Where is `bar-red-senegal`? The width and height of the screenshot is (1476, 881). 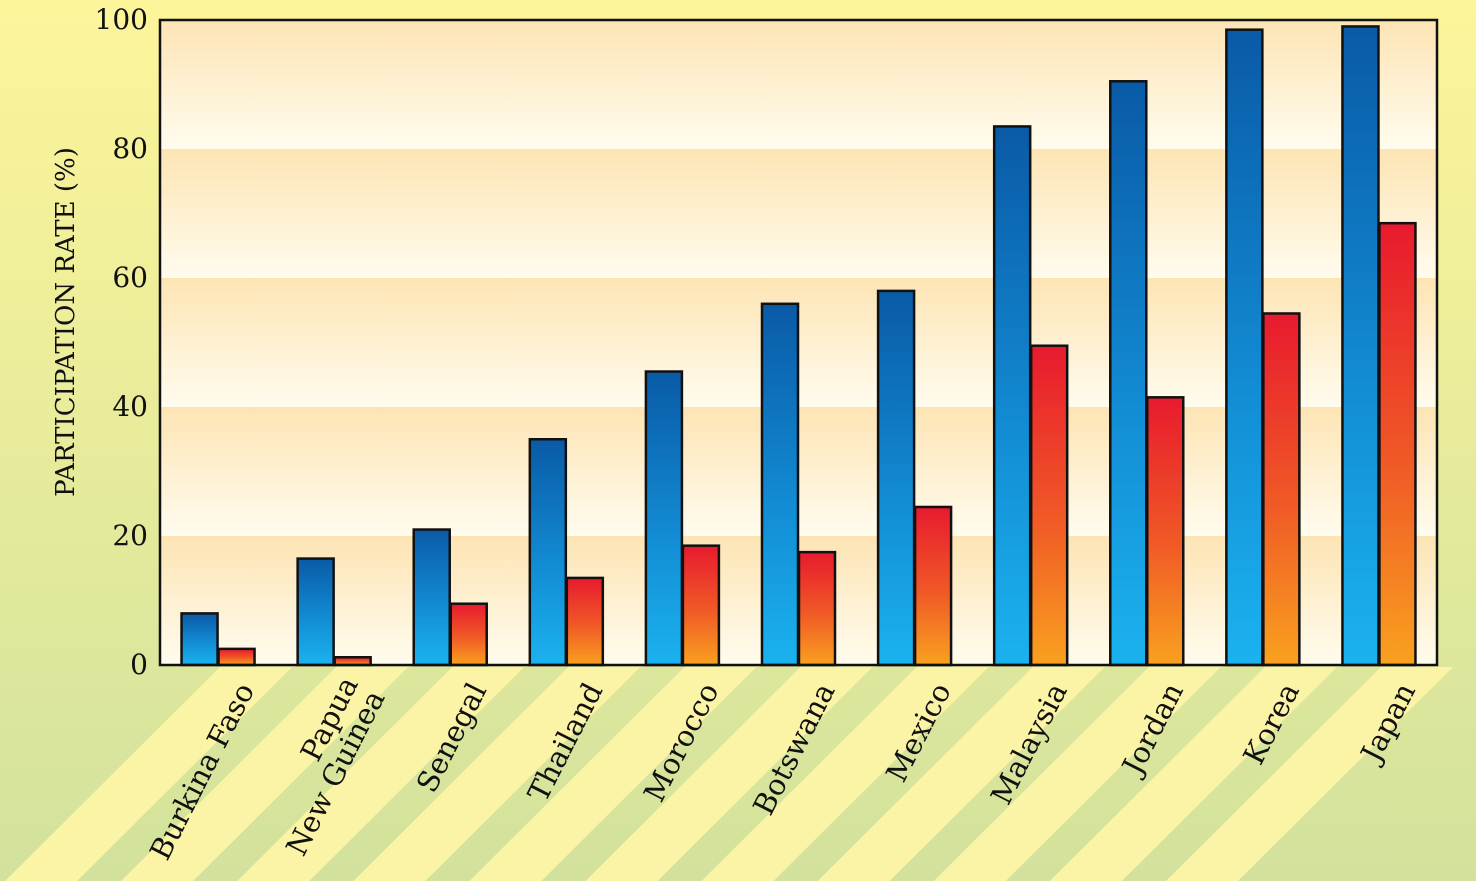 bar-red-senegal is located at coordinates (468, 634).